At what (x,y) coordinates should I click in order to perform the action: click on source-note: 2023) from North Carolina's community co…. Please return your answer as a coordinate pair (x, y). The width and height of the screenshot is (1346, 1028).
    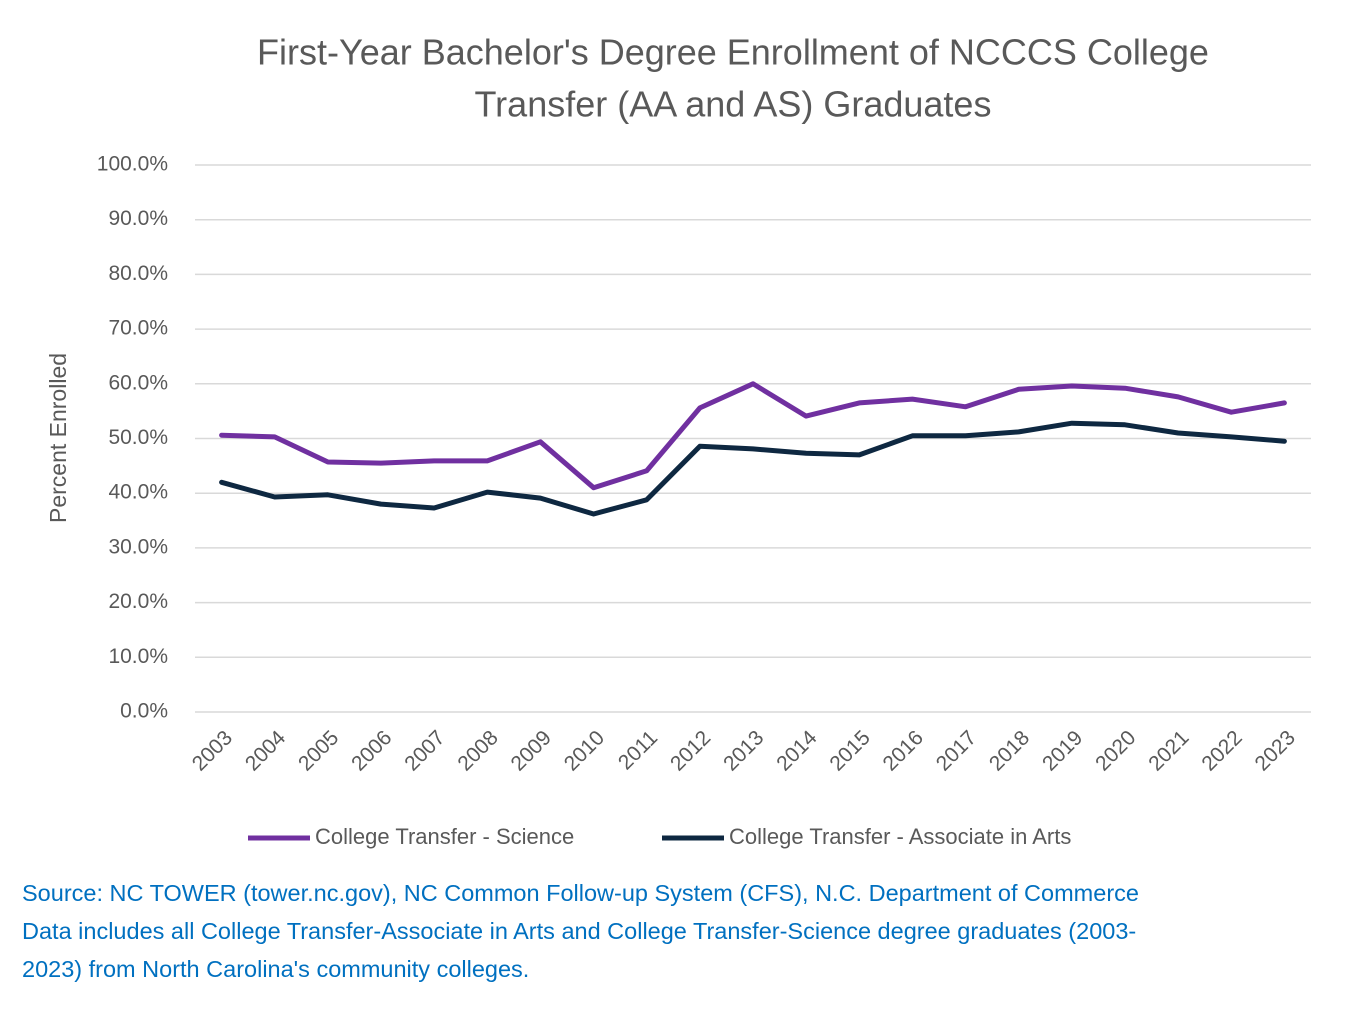
    Looking at the image, I should click on (275, 969).